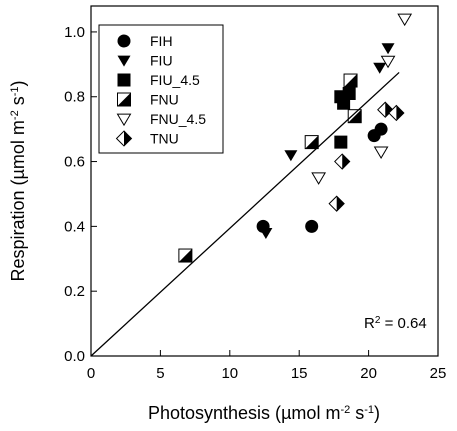 This screenshot has height=431, width=457. Describe the element at coordinates (299, 373) in the screenshot. I see `x-tick-label: 15` at that location.